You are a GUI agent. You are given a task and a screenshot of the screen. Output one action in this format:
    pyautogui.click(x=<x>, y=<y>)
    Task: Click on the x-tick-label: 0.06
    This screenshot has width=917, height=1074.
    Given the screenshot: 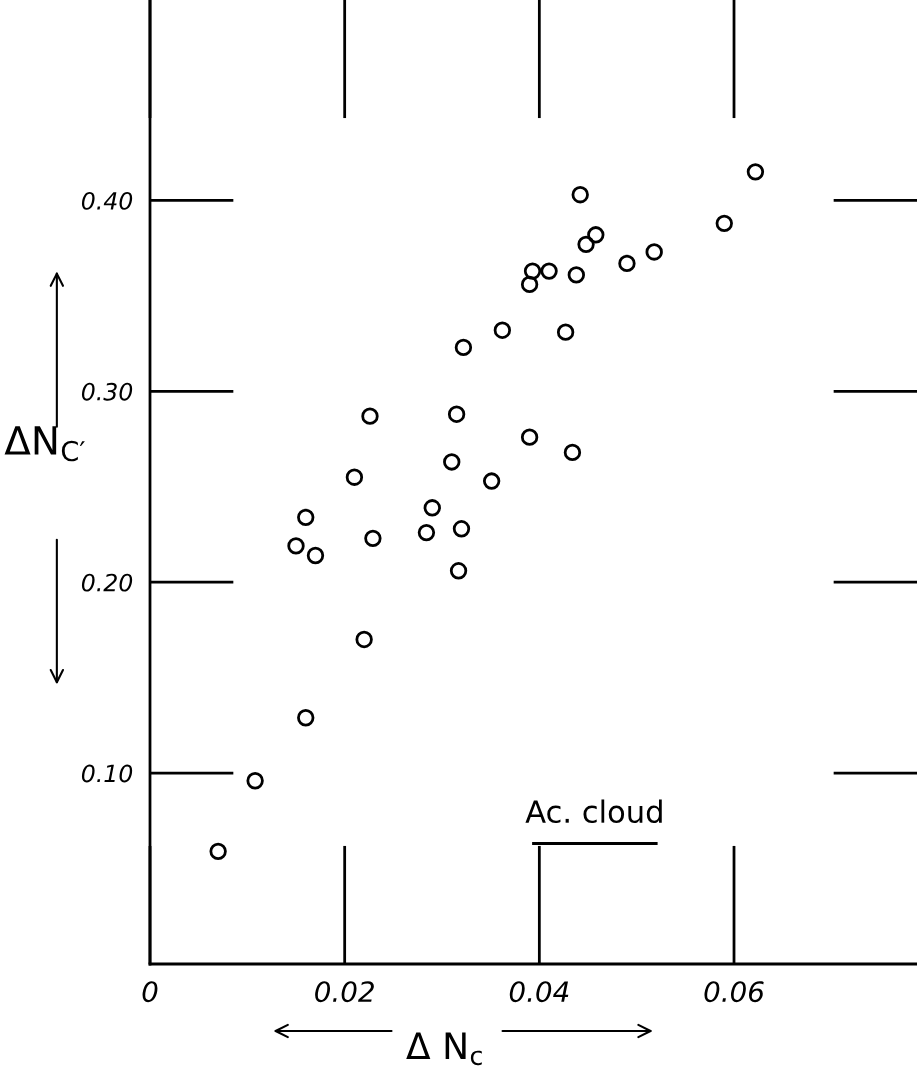 What is the action you would take?
    pyautogui.click(x=734, y=992)
    